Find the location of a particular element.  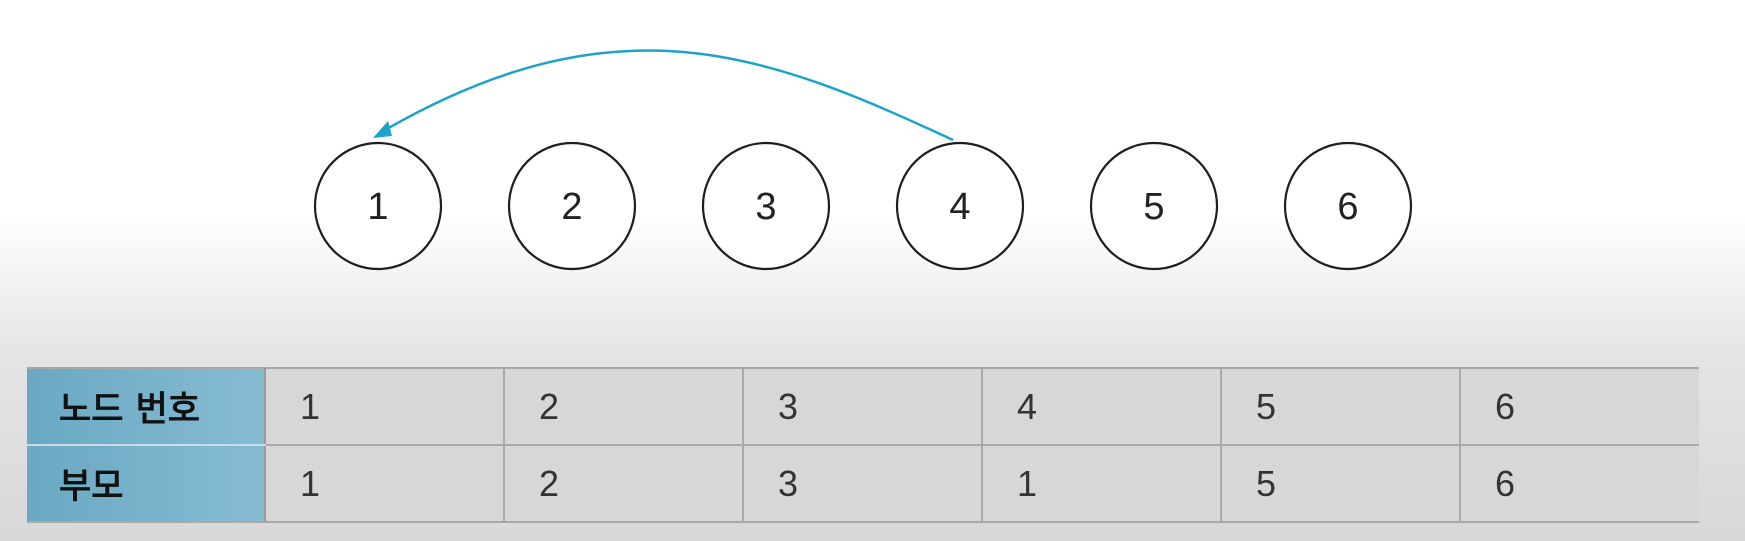

node-number-cell: 6 is located at coordinates (1579, 406).